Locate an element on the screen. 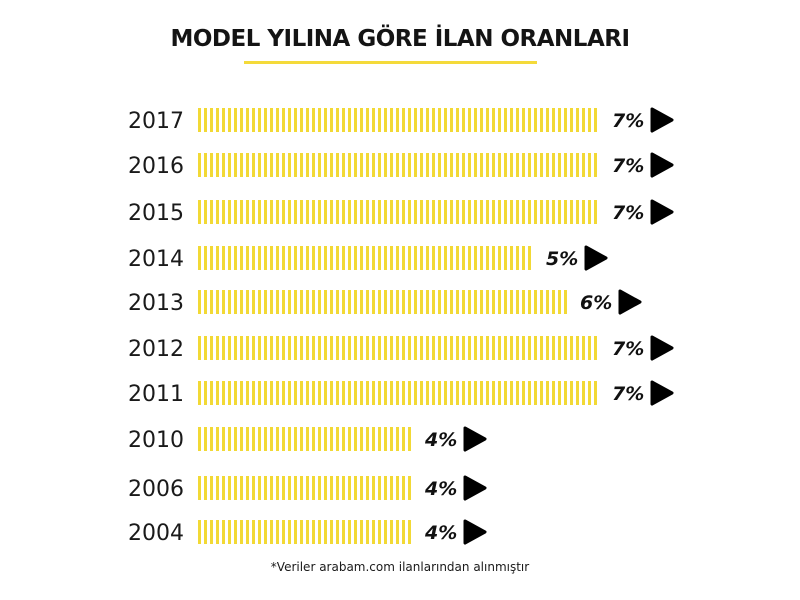 The width and height of the screenshot is (800, 600). bar-2012 is located at coordinates (398, 348).